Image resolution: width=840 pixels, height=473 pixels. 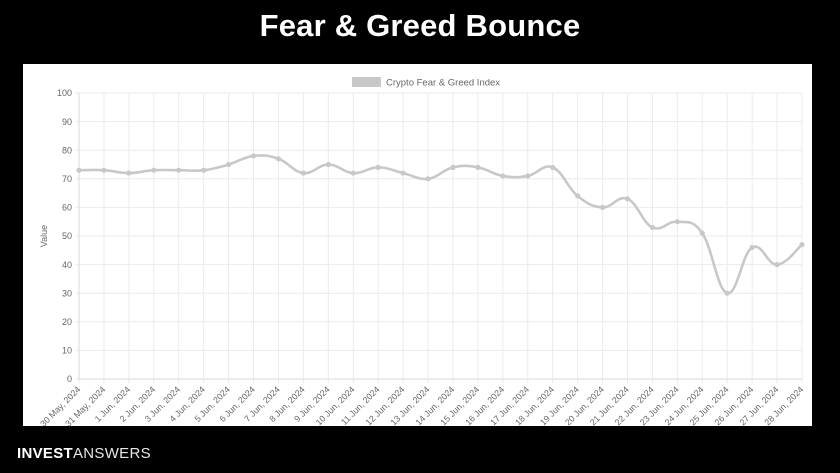 What do you see at coordinates (67, 122) in the screenshot?
I see `y-tick-label: 90` at bounding box center [67, 122].